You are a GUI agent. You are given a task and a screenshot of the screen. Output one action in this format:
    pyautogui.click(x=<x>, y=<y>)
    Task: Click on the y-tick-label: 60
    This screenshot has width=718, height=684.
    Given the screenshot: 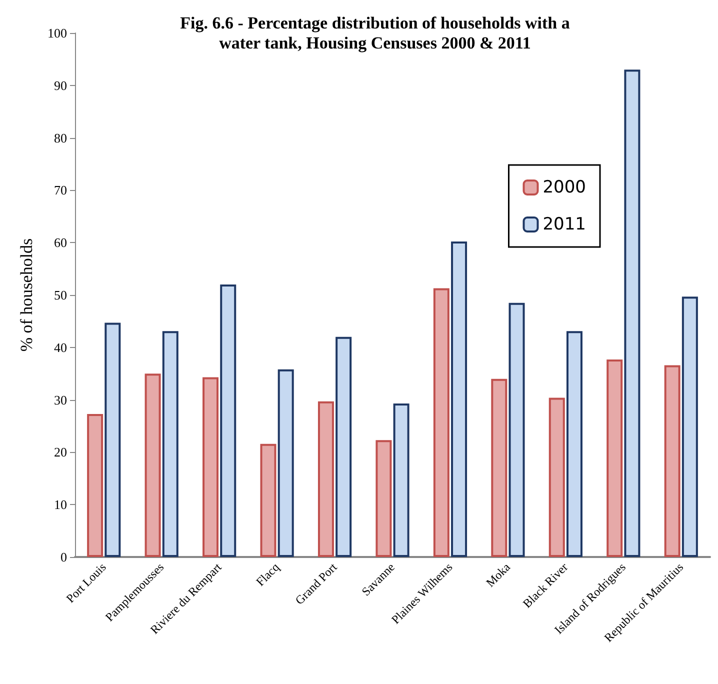 What is the action you would take?
    pyautogui.click(x=60, y=242)
    